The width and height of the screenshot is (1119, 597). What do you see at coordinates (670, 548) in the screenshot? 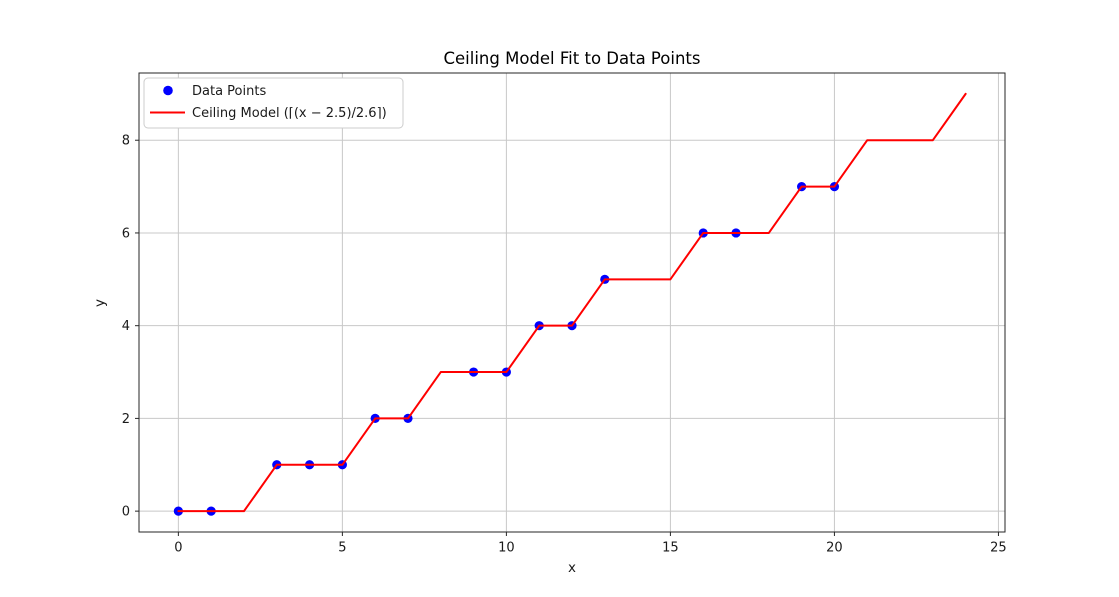
I see `x-tick-label: 15` at bounding box center [670, 548].